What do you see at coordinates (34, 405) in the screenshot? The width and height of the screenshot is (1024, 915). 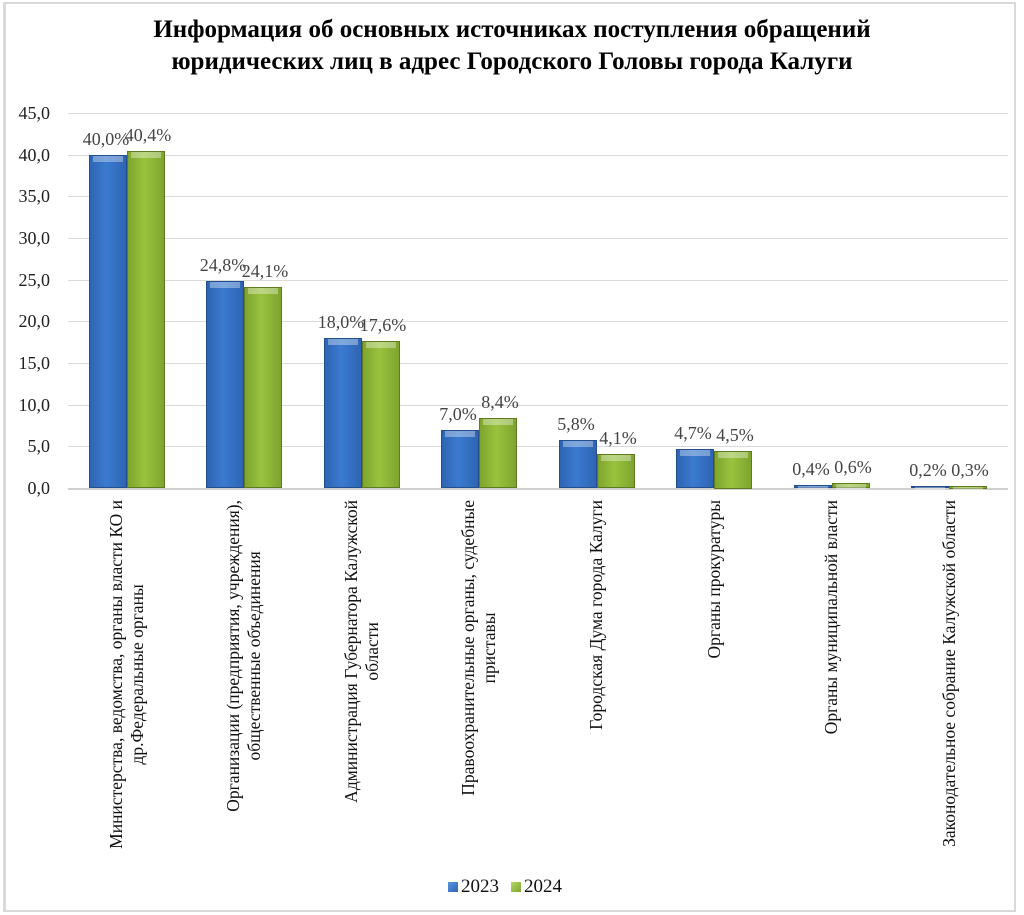 I see `y-tick-label: 10,0` at bounding box center [34, 405].